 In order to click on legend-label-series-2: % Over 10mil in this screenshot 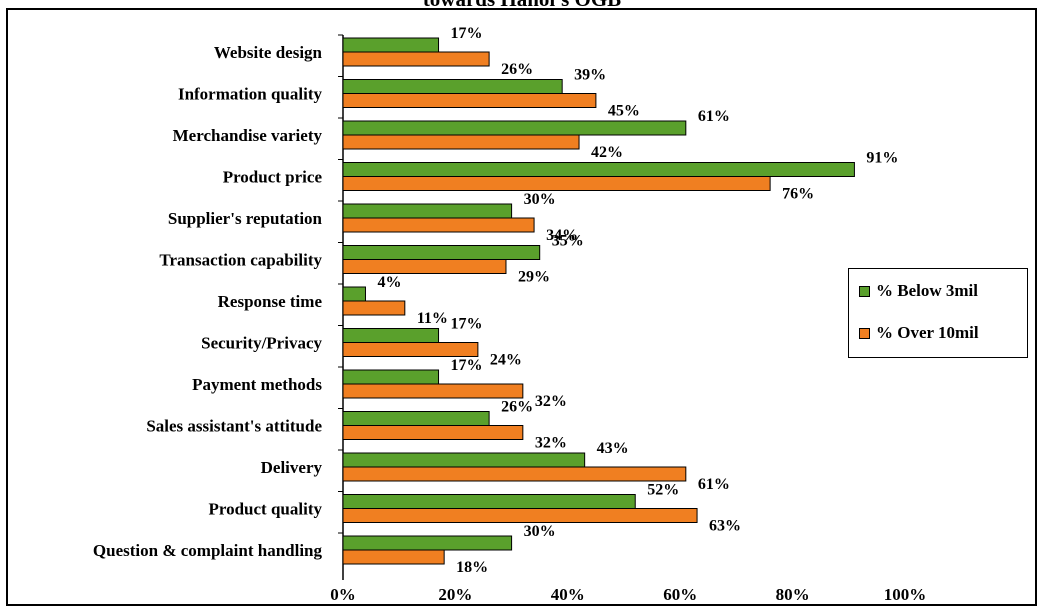, I will do `click(927, 332)`.